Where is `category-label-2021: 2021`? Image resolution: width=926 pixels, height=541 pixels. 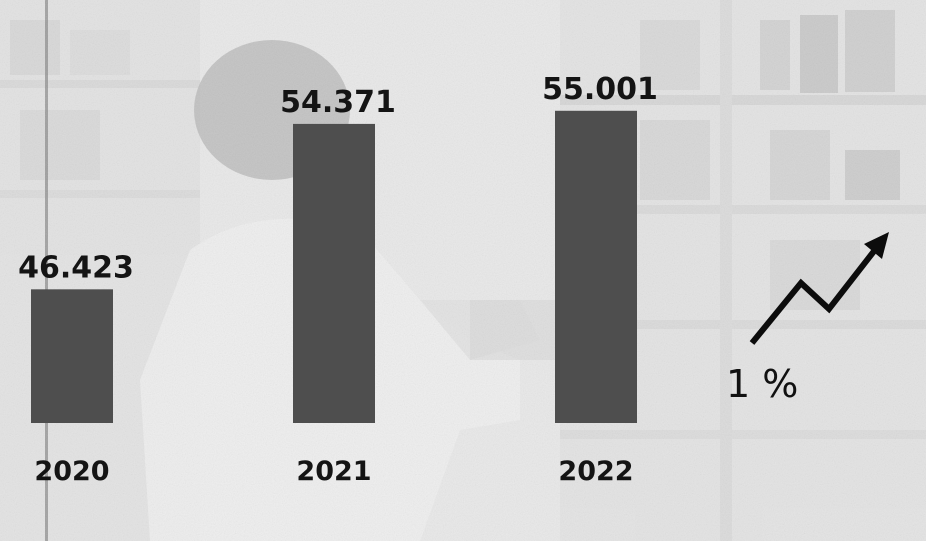
category-label-2021: 2021 is located at coordinates (333, 471).